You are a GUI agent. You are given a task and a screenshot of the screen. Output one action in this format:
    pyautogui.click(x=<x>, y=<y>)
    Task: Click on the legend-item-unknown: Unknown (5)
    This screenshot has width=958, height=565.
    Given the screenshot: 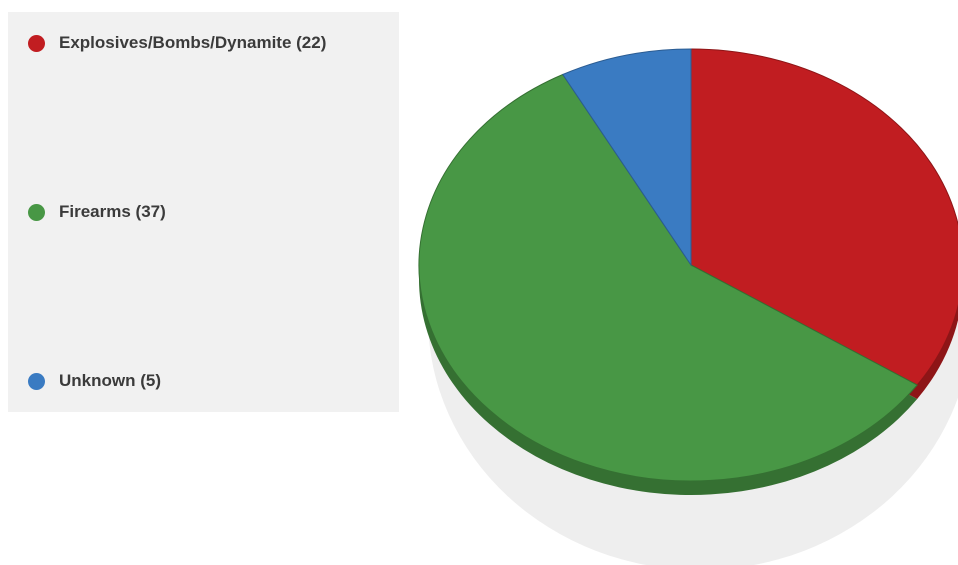 What is the action you would take?
    pyautogui.click(x=94, y=381)
    